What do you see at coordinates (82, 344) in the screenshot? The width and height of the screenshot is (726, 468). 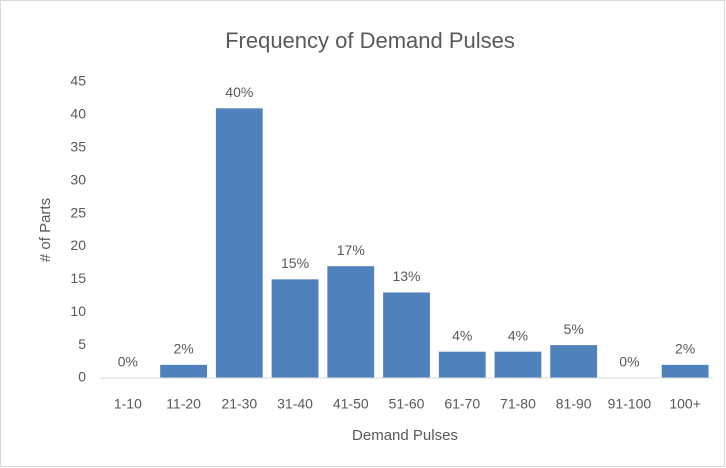 I see `y-tick-label: 5` at bounding box center [82, 344].